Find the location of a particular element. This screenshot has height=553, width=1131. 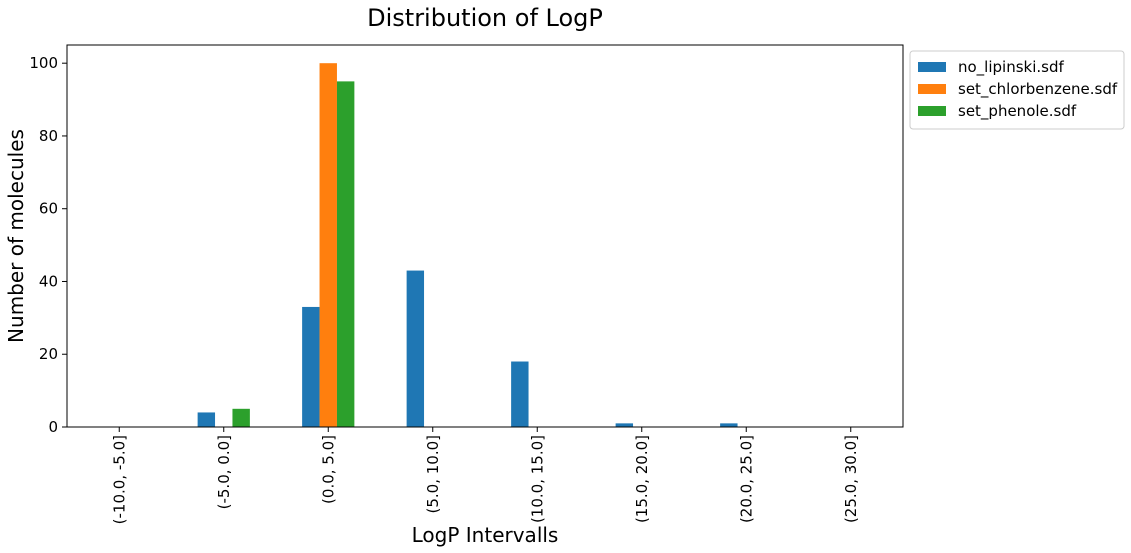

y-tick-label: 40 is located at coordinates (48, 281).